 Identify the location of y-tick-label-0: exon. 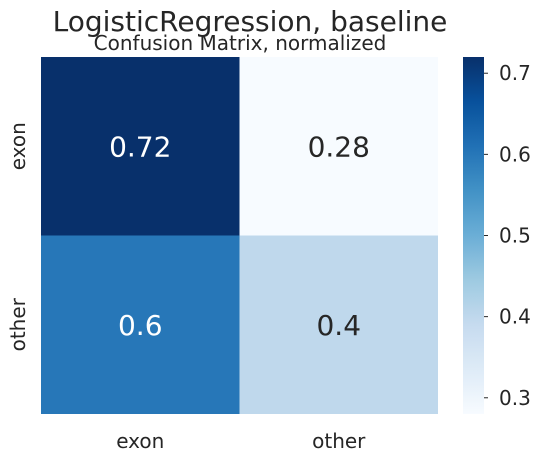
(18, 146).